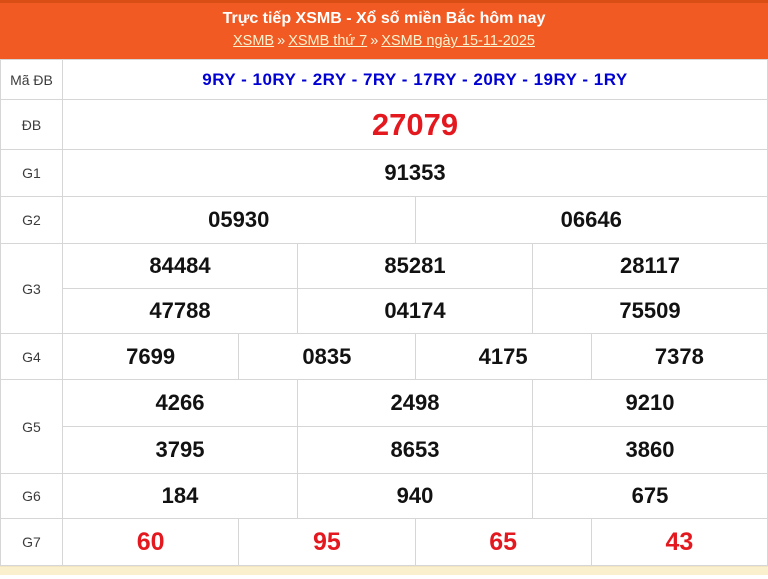 This screenshot has height=579, width=768. I want to click on g4-prize-number: 0835, so click(327, 356).